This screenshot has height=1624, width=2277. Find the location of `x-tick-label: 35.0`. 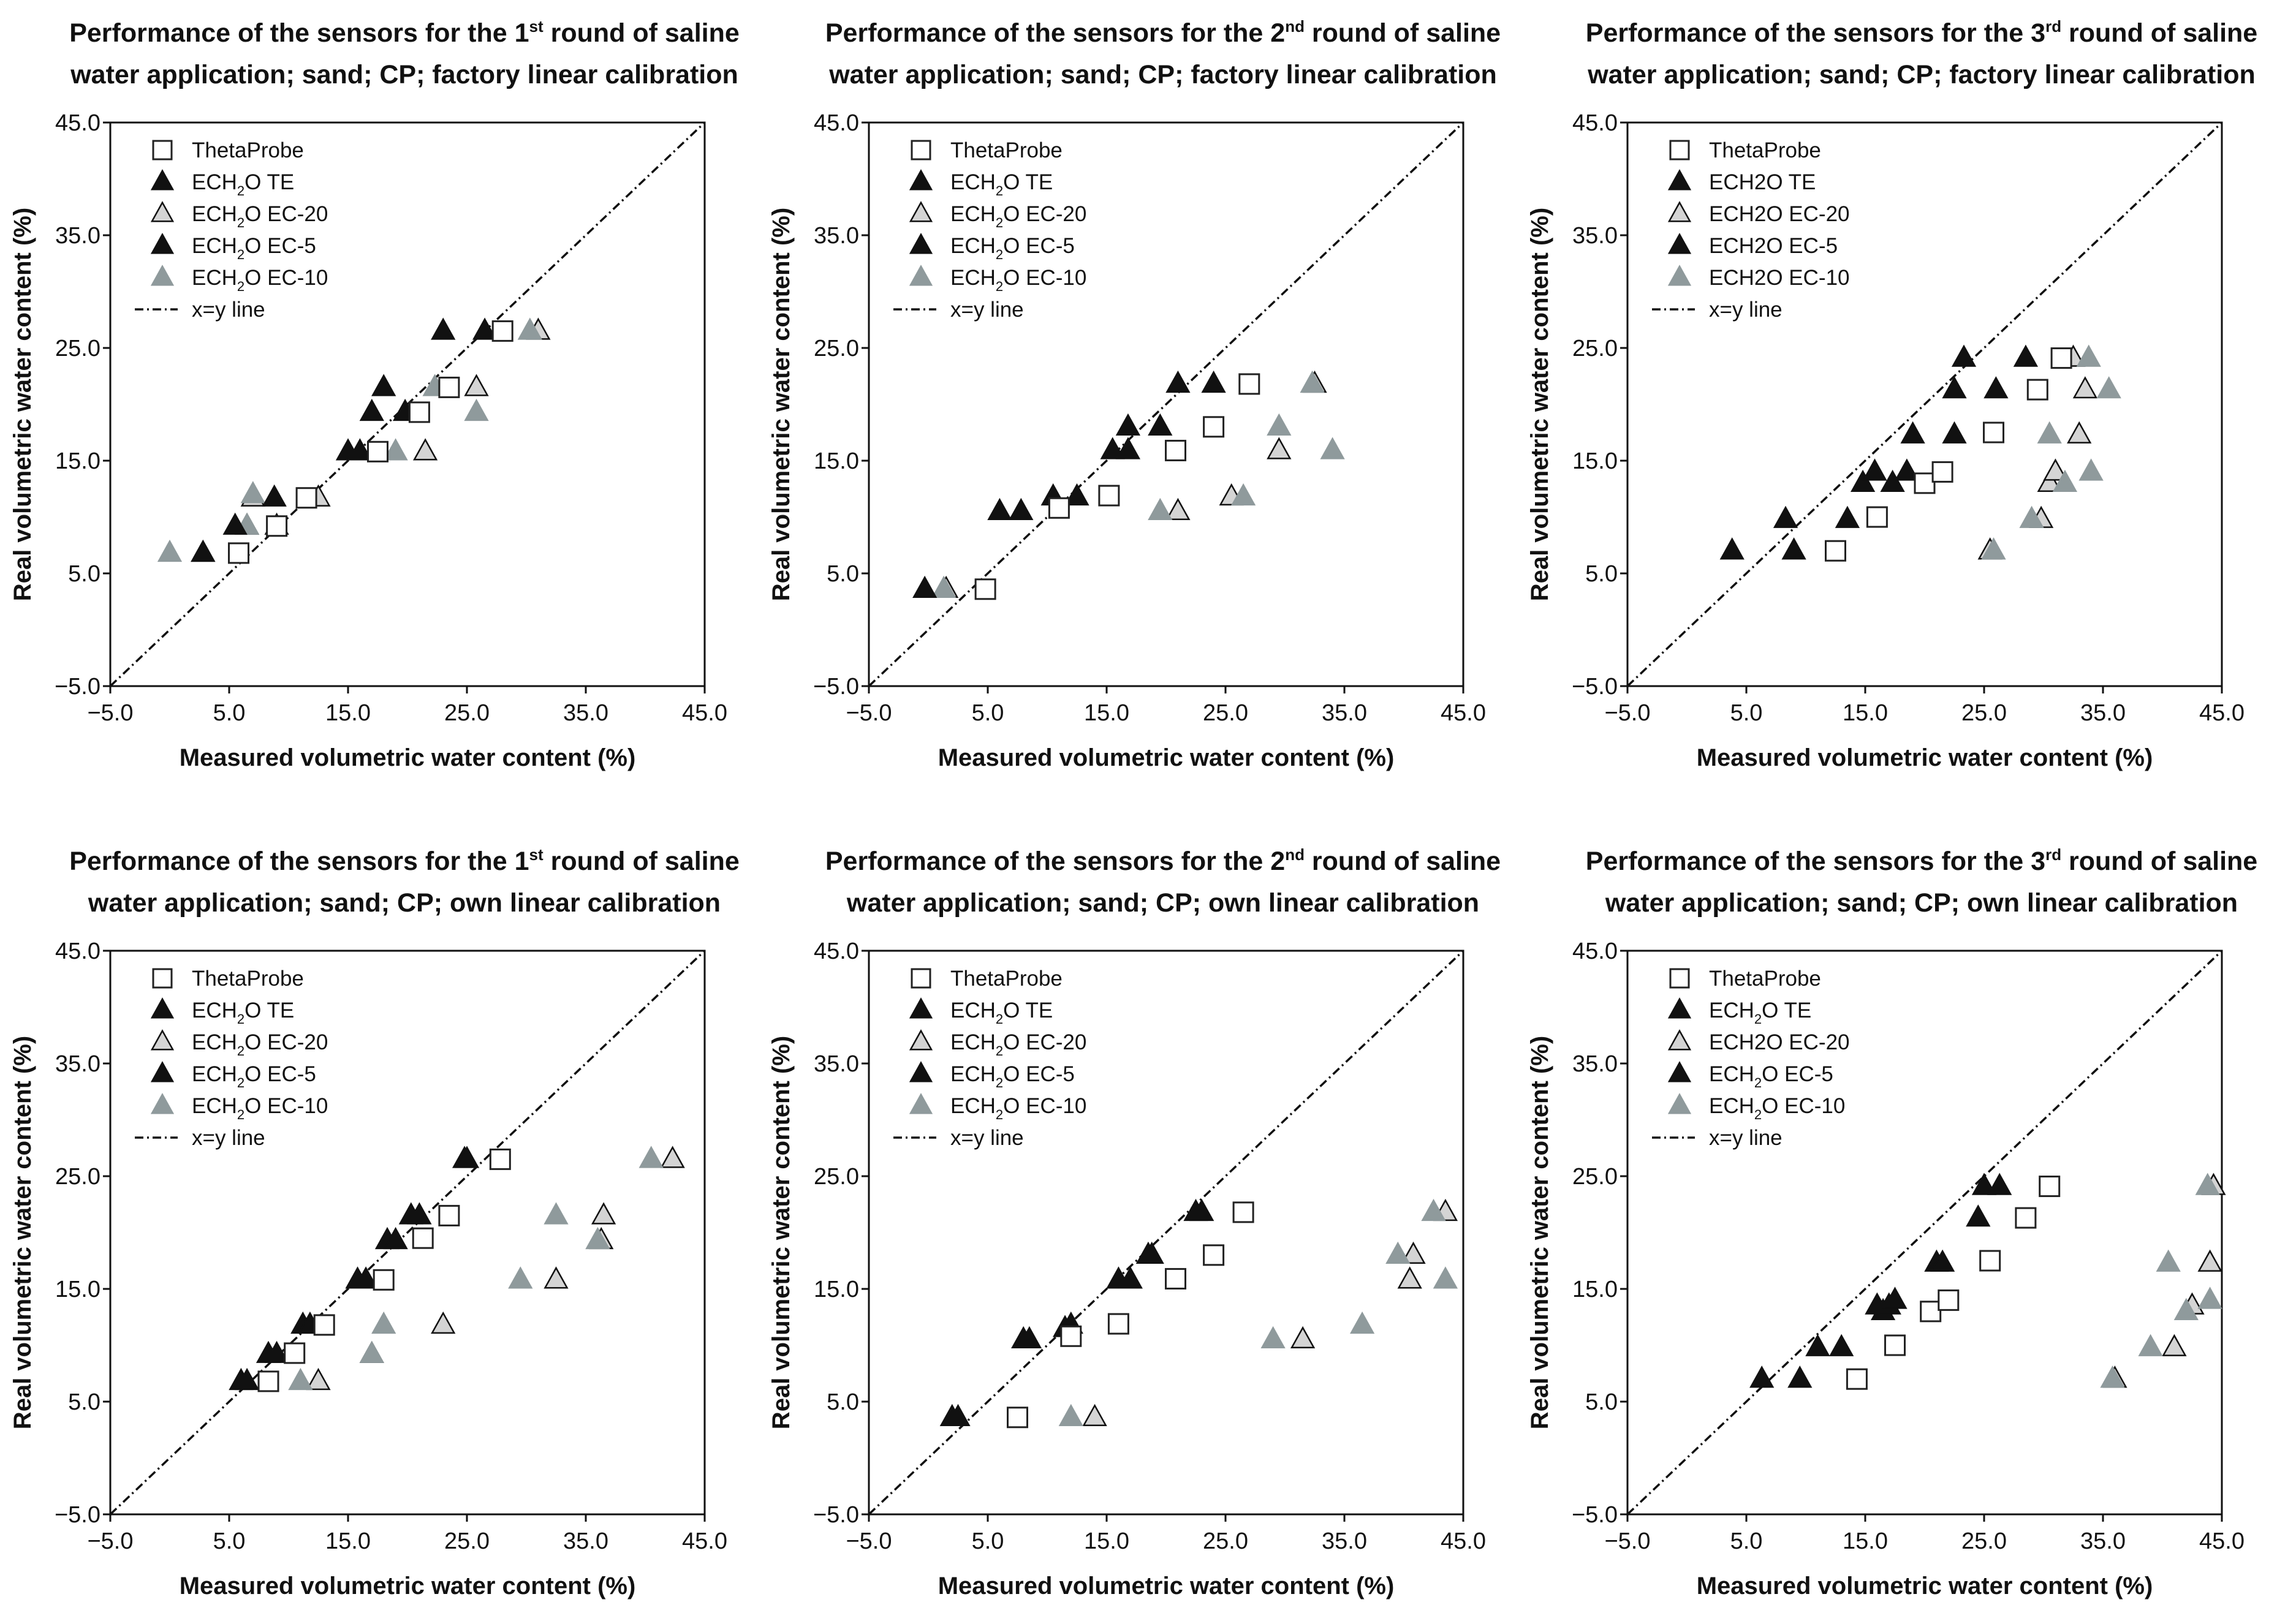

x-tick-label: 35.0 is located at coordinates (1344, 713).